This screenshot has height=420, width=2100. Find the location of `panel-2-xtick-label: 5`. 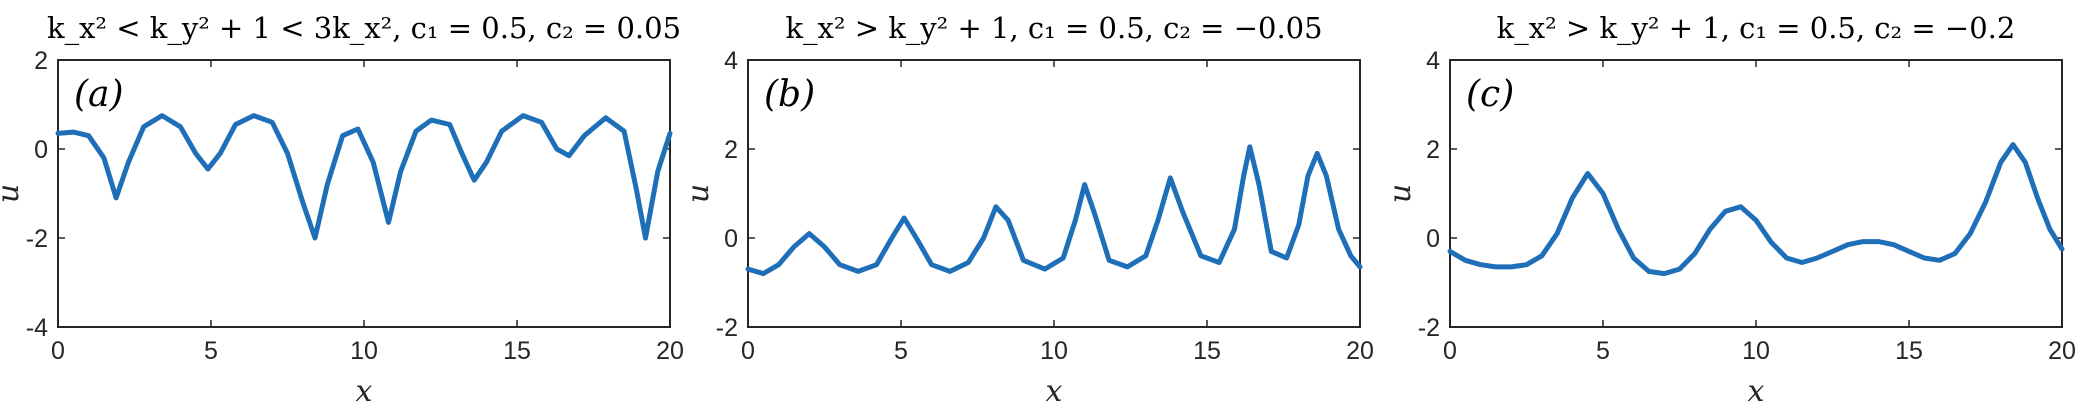

panel-2-xtick-label: 5 is located at coordinates (901, 351).